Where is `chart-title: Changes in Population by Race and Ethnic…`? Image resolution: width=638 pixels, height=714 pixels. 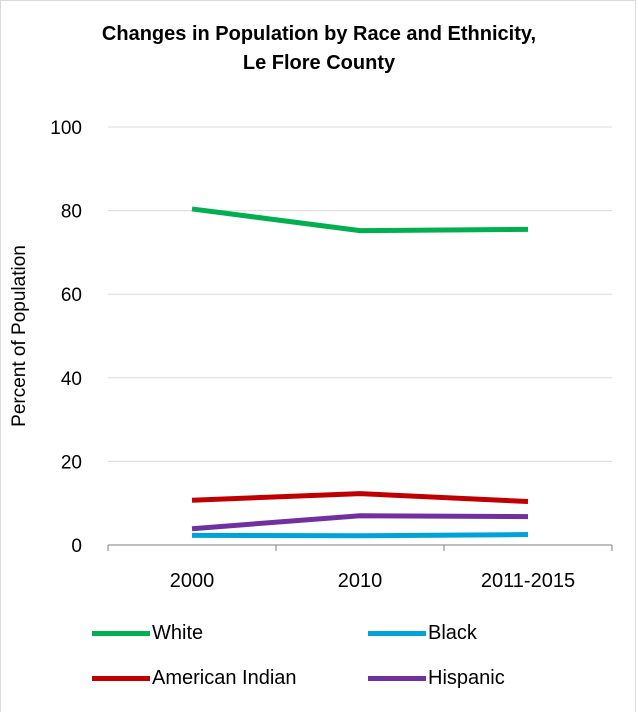
chart-title: Changes in Population by Race and Ethnic… is located at coordinates (319, 49).